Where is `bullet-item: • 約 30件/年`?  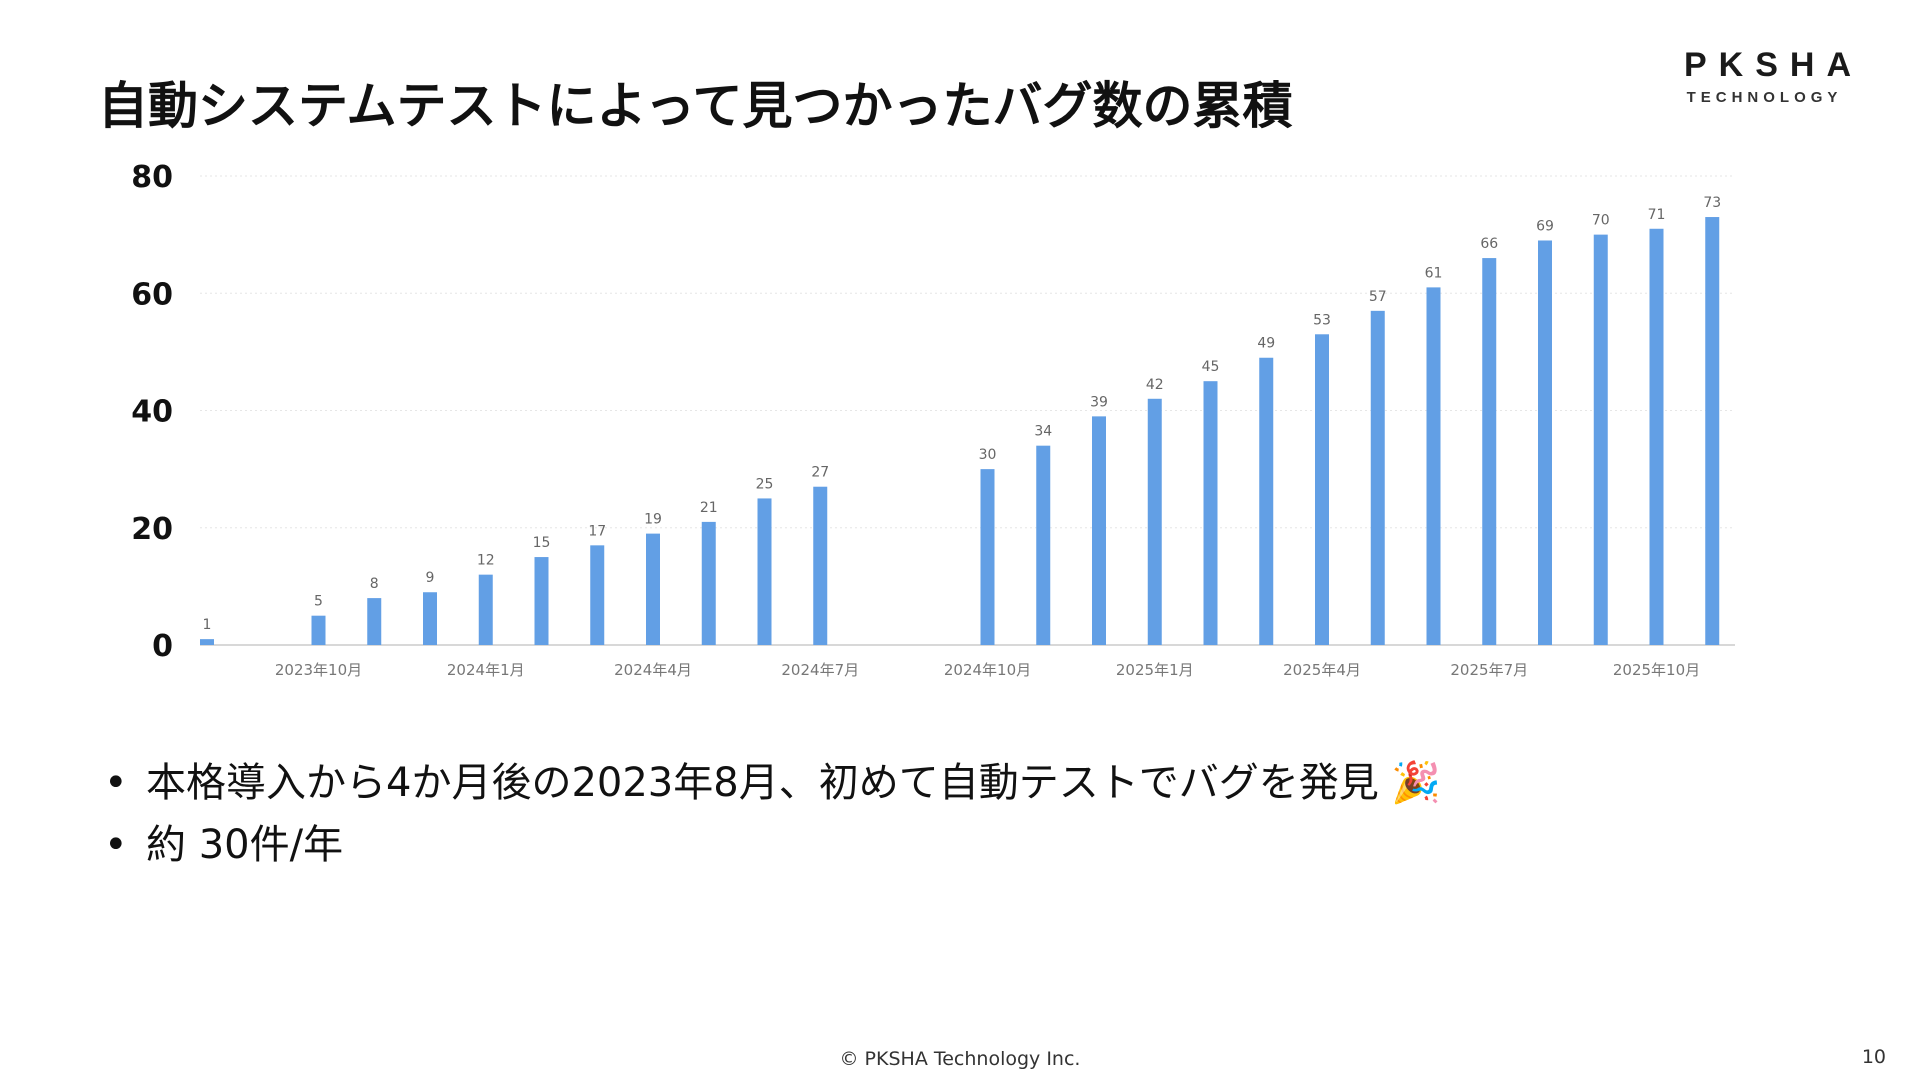
bullet-item: • 約 30件/年 is located at coordinates (772, 845).